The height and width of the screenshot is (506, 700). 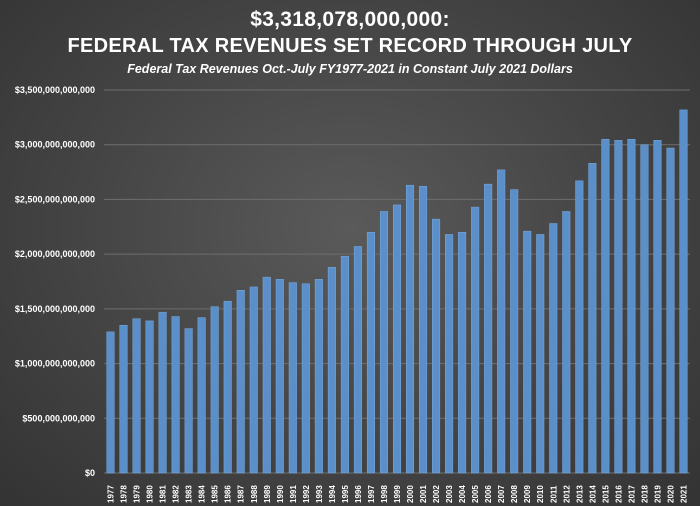 I want to click on x-tick-label: 2020, so click(x=670, y=494).